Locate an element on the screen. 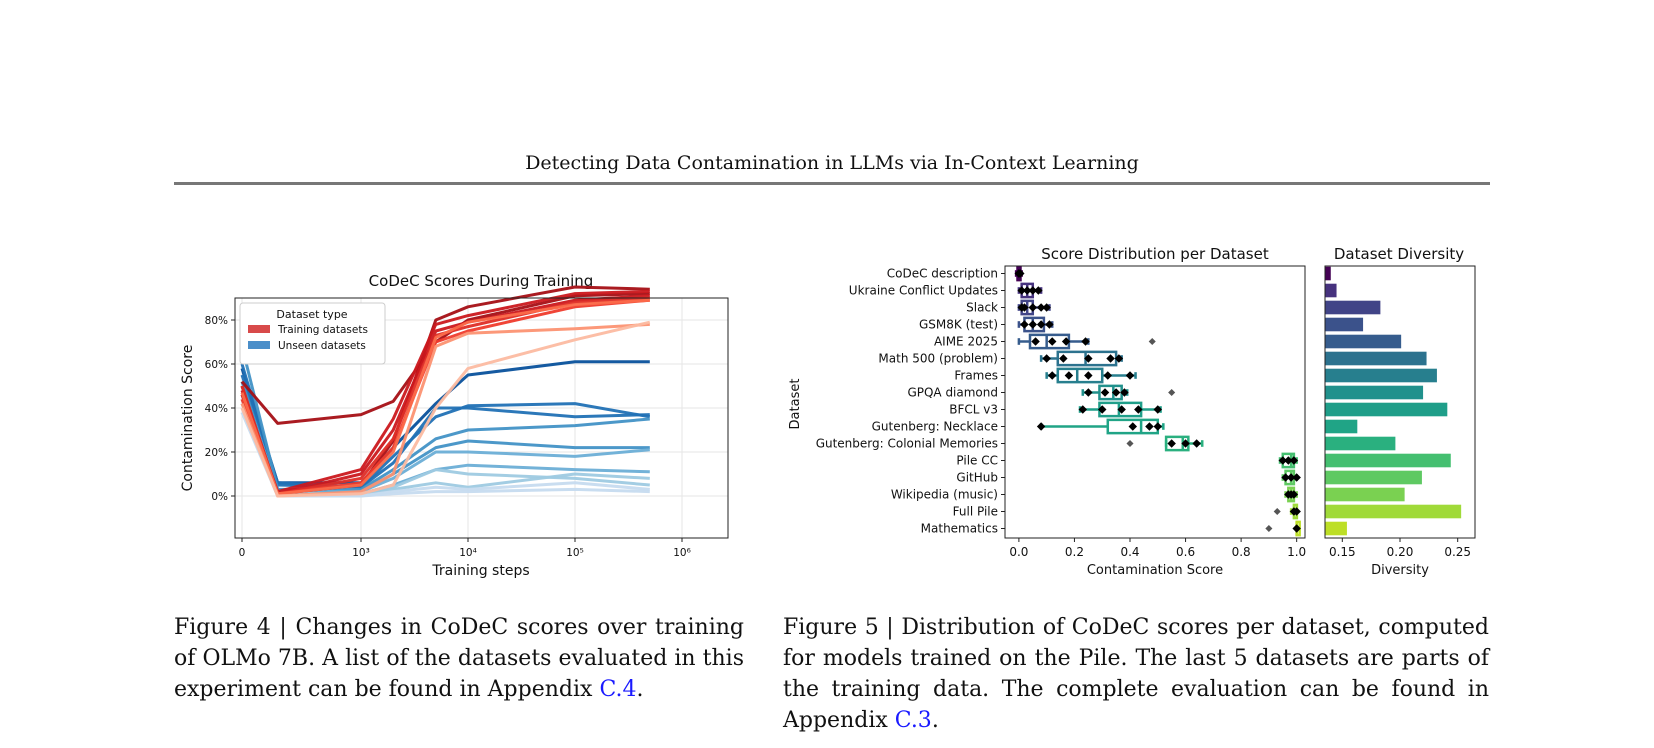 This screenshot has height=748, width=1654. fig5-bar-title: Dataset Diversity is located at coordinates (1399, 254).